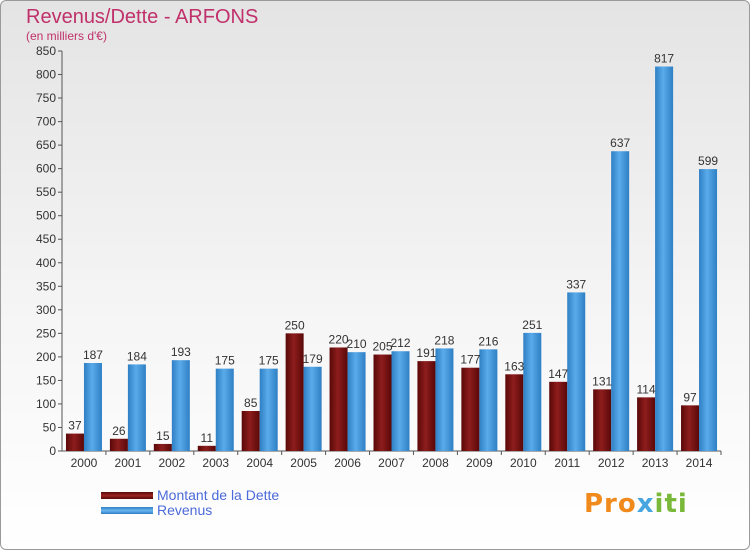 Image resolution: width=750 pixels, height=550 pixels. Describe the element at coordinates (215, 463) in the screenshot. I see `x-tick-label: 2003` at that location.